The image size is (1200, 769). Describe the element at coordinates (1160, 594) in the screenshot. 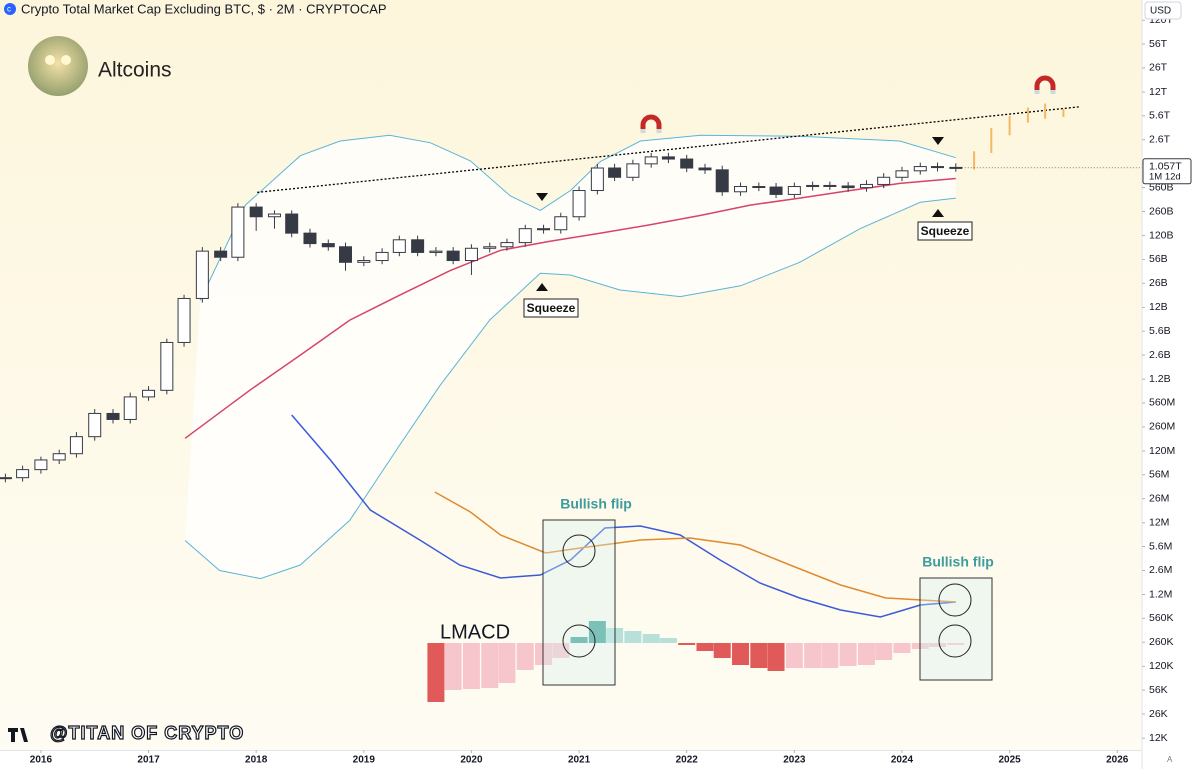

I see `y-tick-label: 1.2M` at that location.